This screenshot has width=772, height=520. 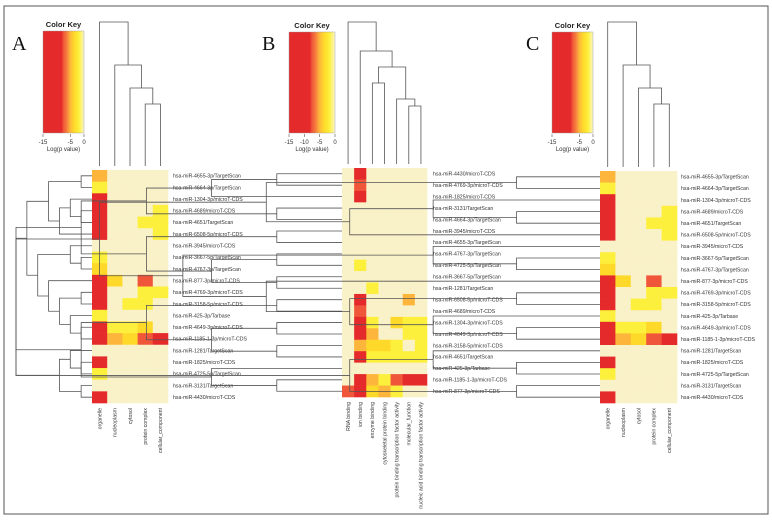 I want to click on row-label: hsa-miR-3667-5p/TargetScan, so click(x=207, y=258).